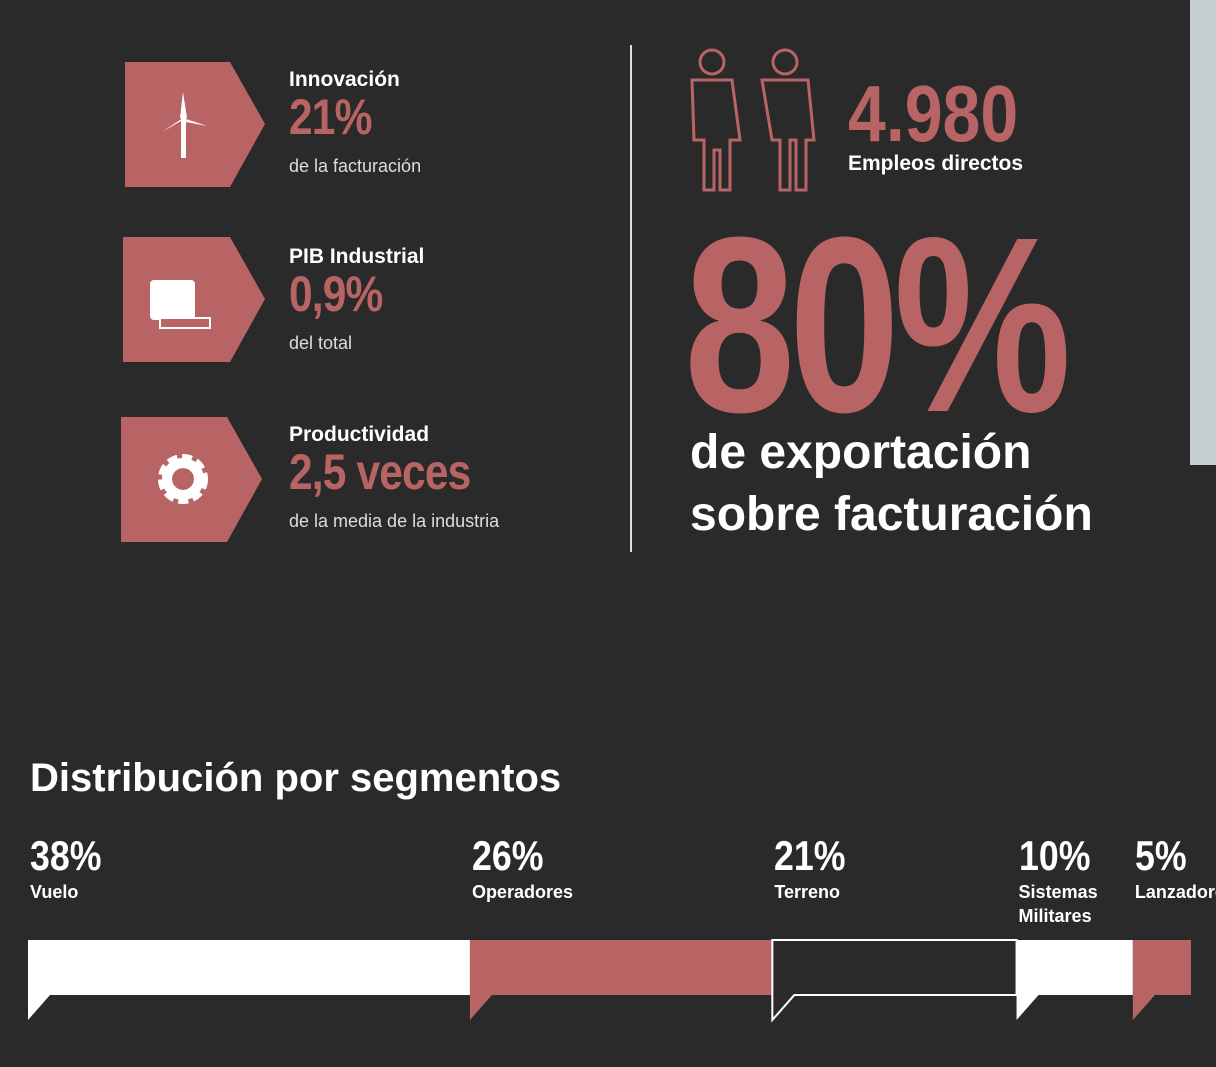 This screenshot has height=1067, width=1216. What do you see at coordinates (321, 343) in the screenshot?
I see `stat-note: del total` at bounding box center [321, 343].